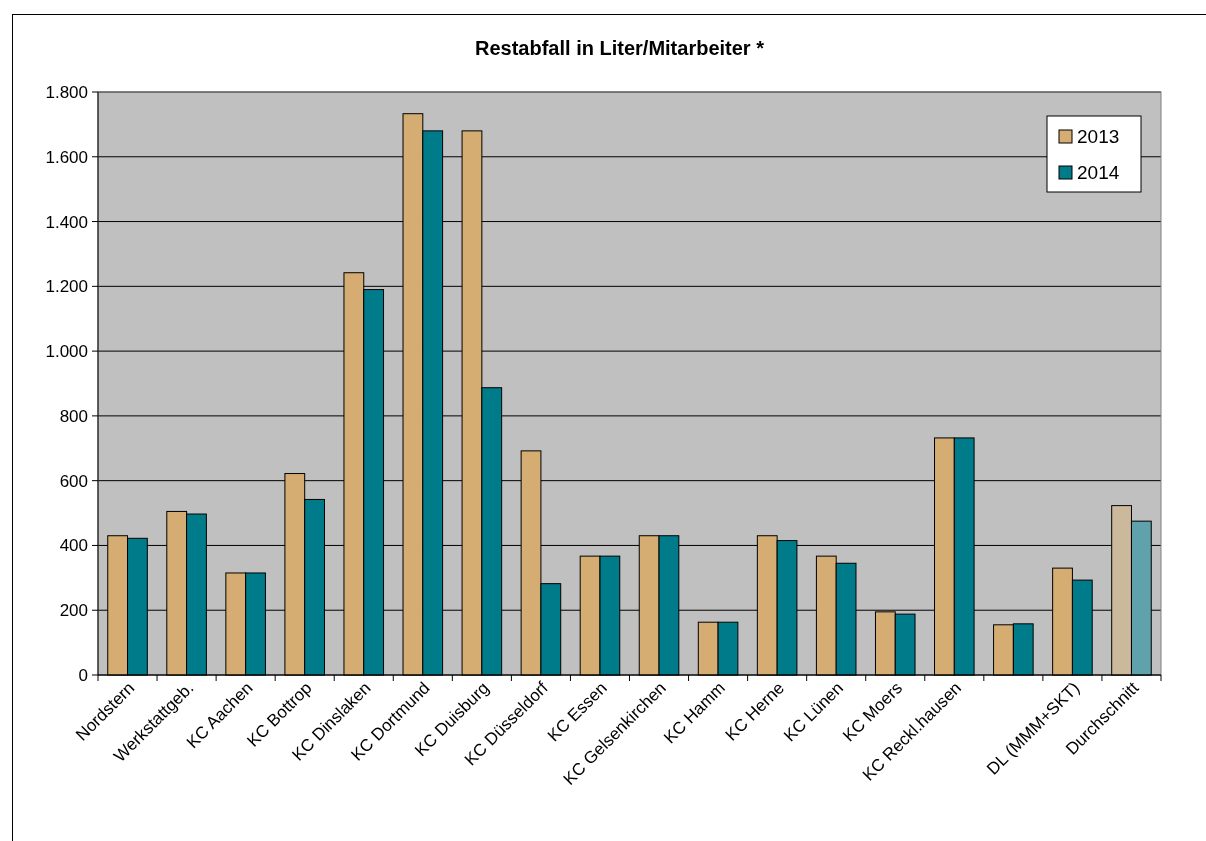  Describe the element at coordinates (620, 48) in the screenshot. I see `chart-title: Restabfall in Liter/Mitarbeiter *` at that location.